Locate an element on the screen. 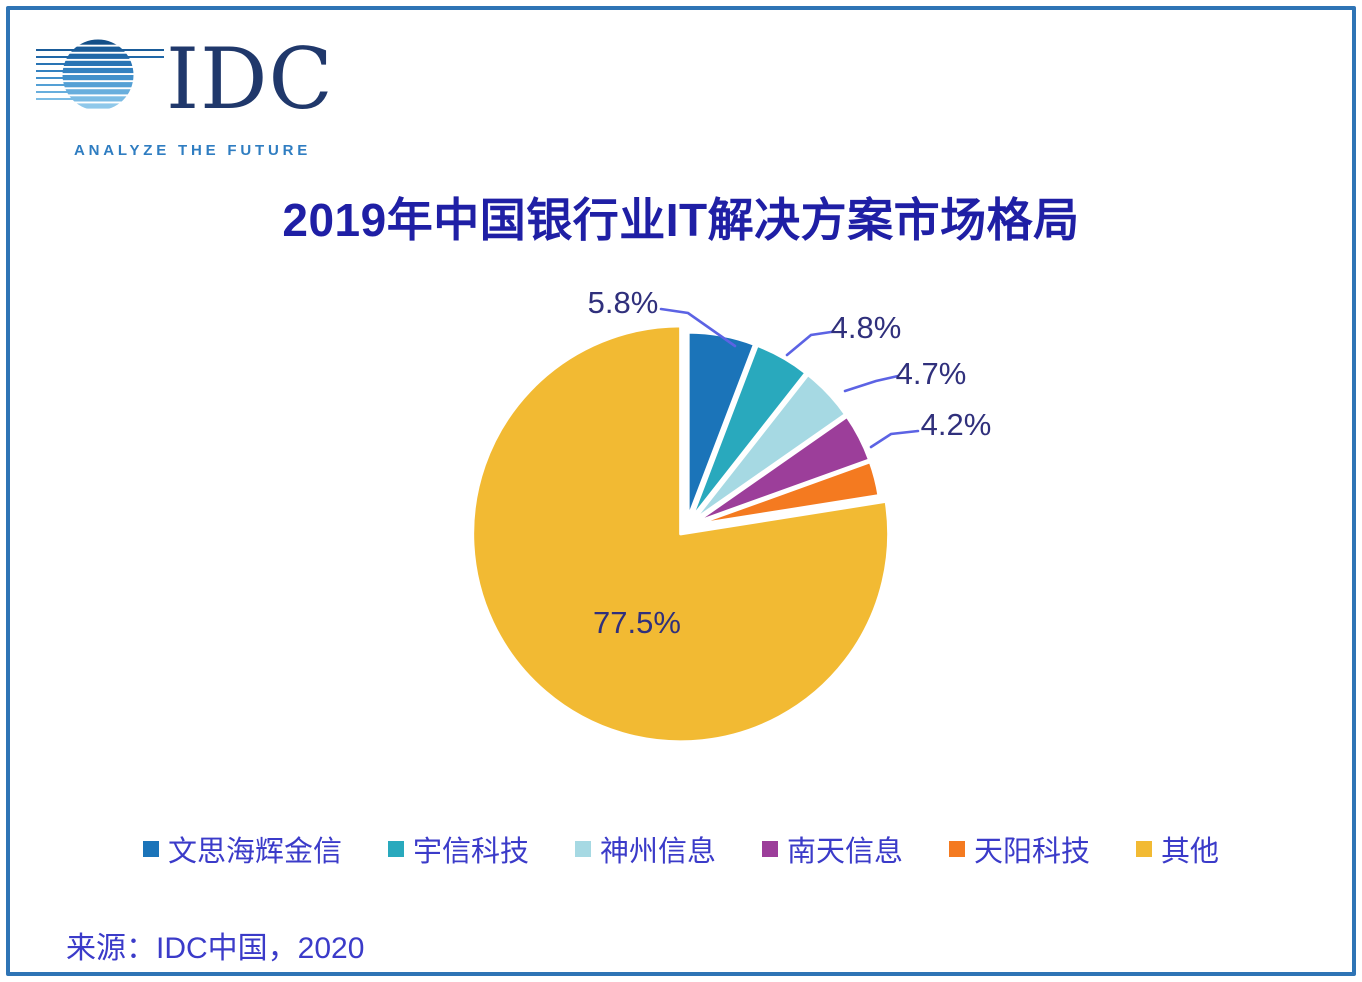 The width and height of the screenshot is (1362, 982). legend-label: 天阳科技 is located at coordinates (1032, 852).